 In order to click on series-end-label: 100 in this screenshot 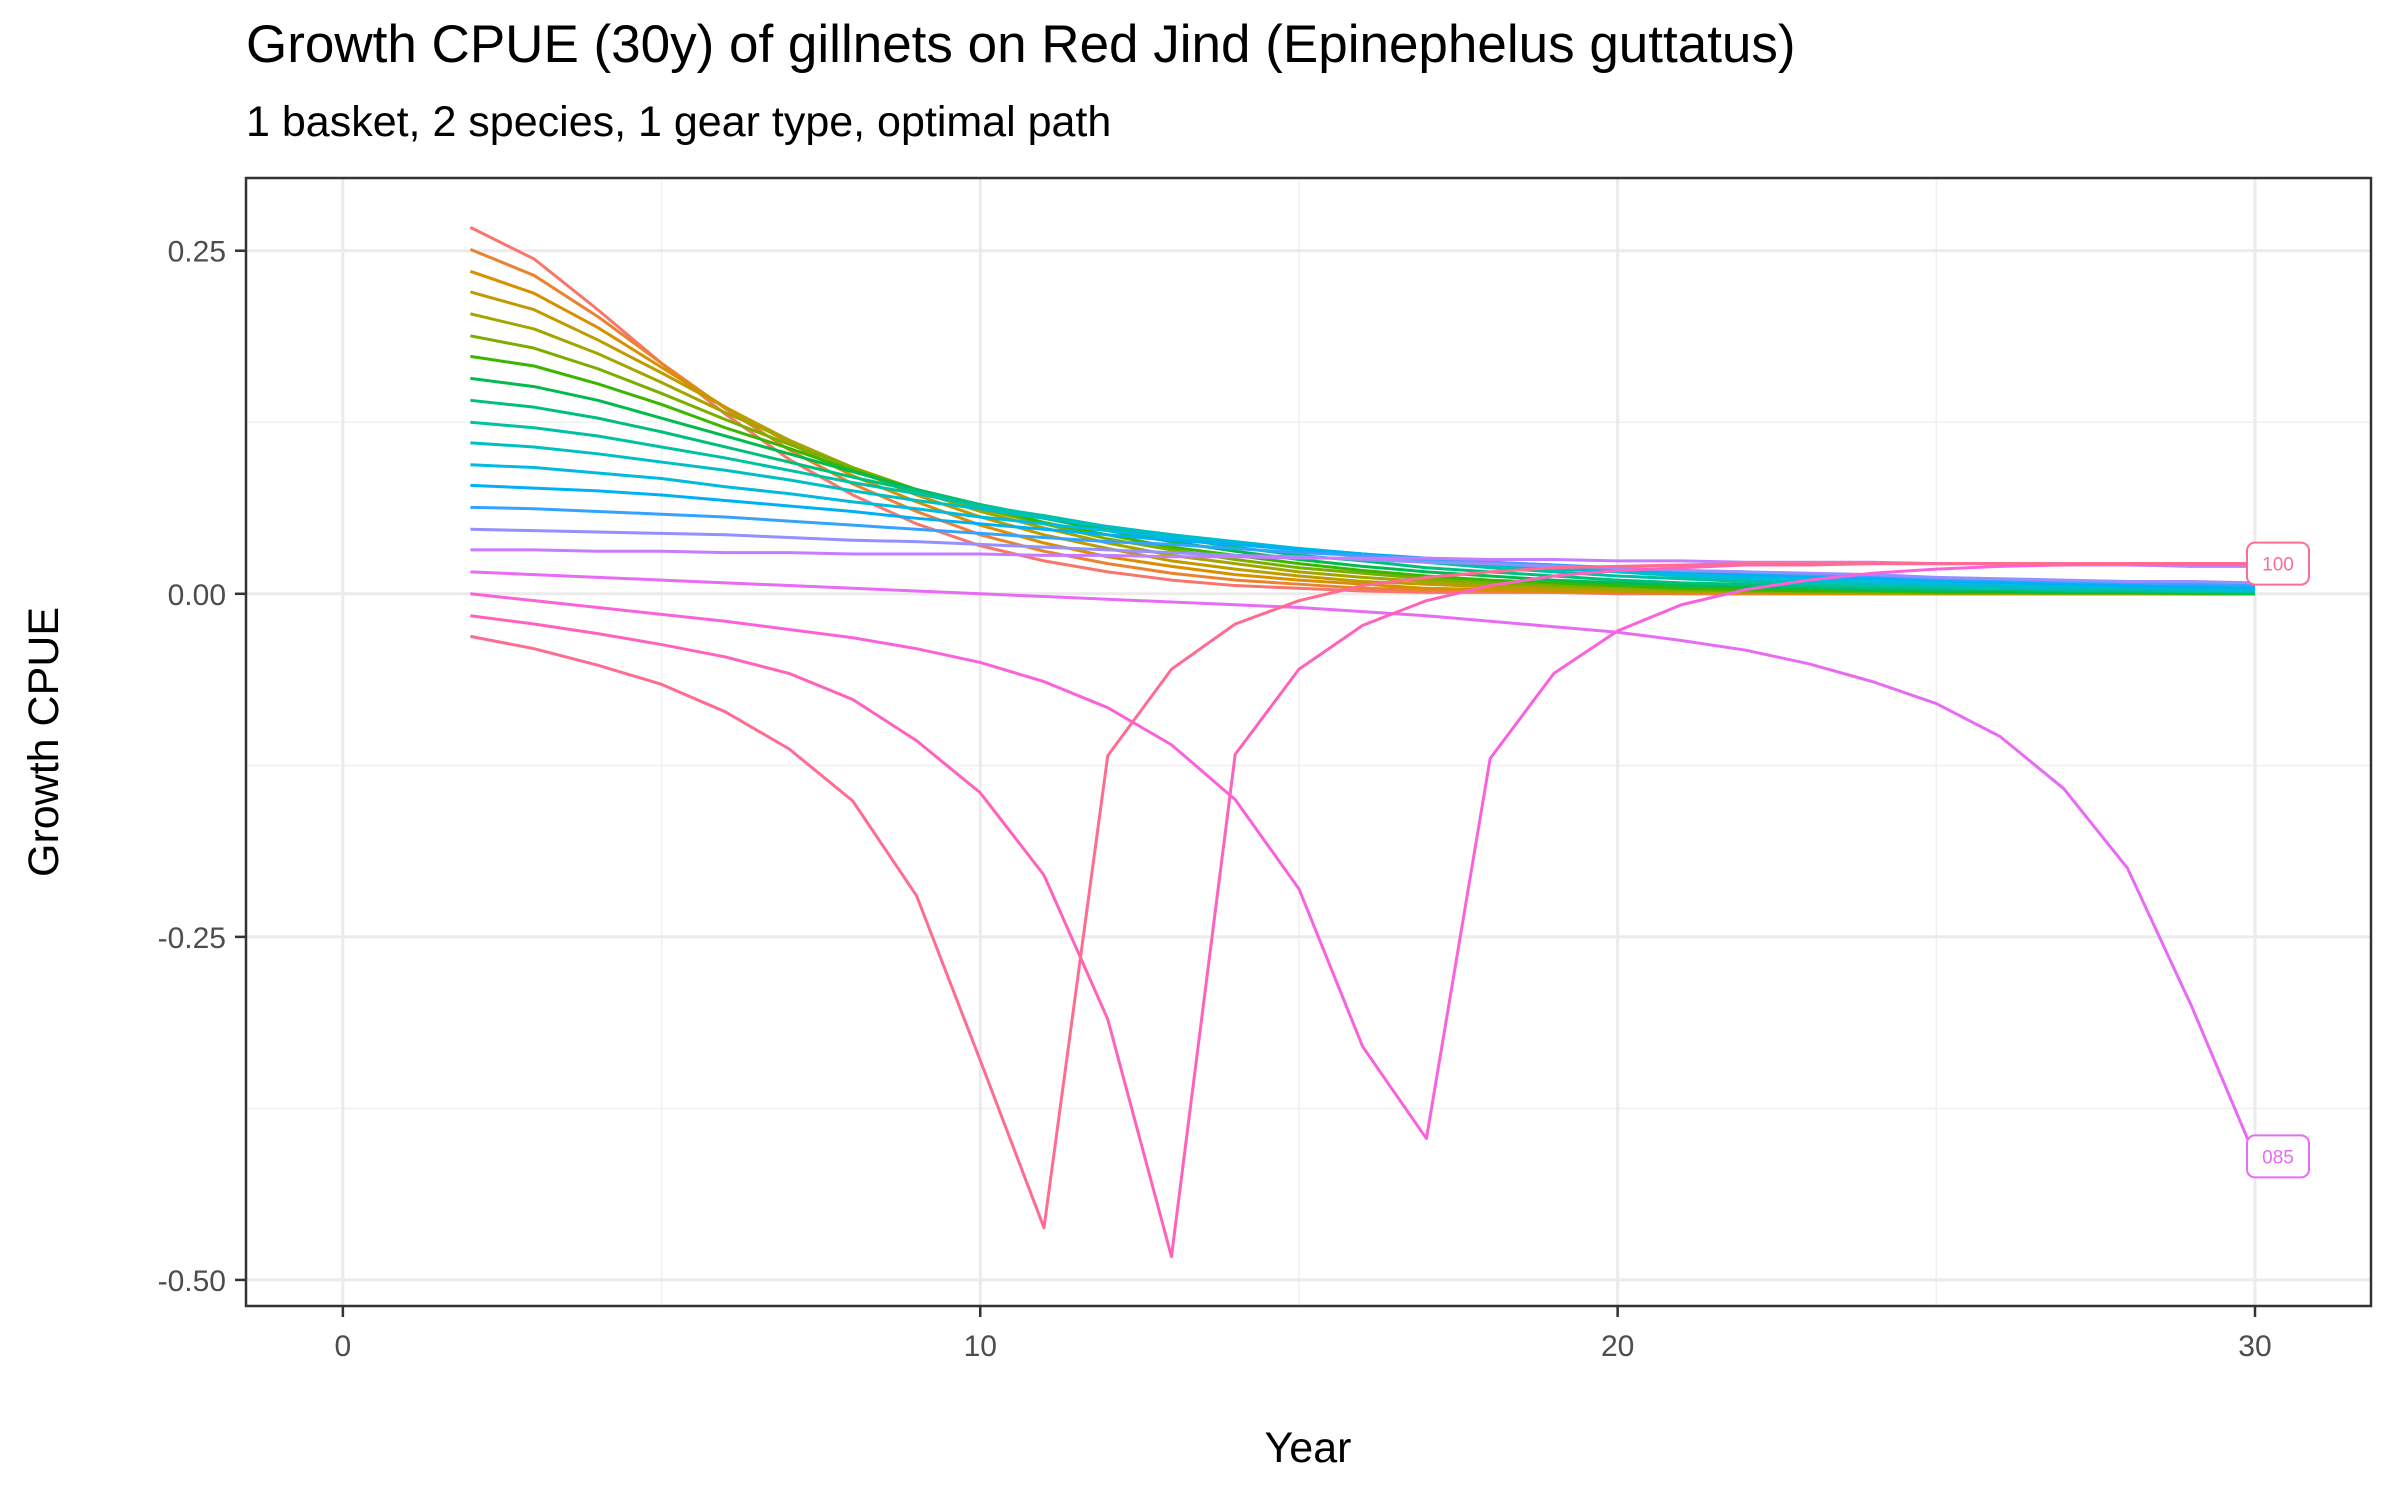, I will do `click(2278, 565)`.